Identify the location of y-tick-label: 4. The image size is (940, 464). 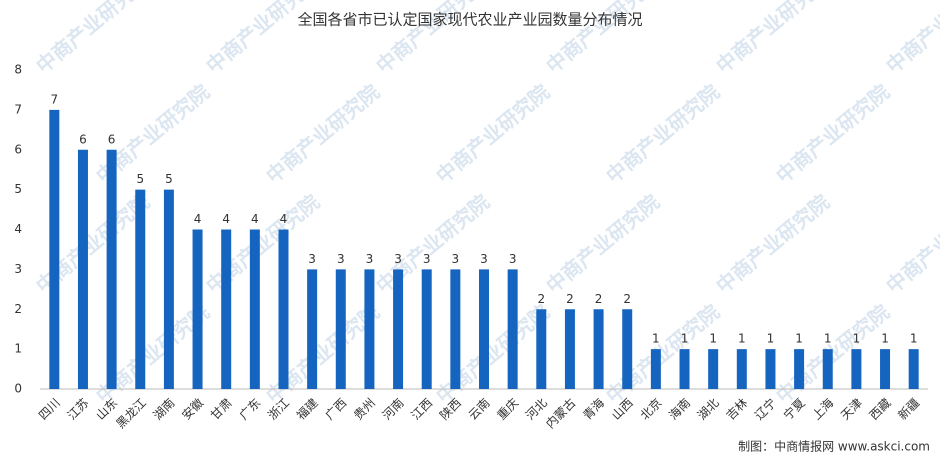
(18, 229).